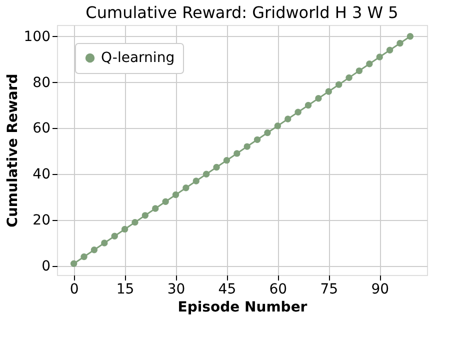 This screenshot has width=474, height=355. I want to click on y-tick-label: 40, so click(41, 174).